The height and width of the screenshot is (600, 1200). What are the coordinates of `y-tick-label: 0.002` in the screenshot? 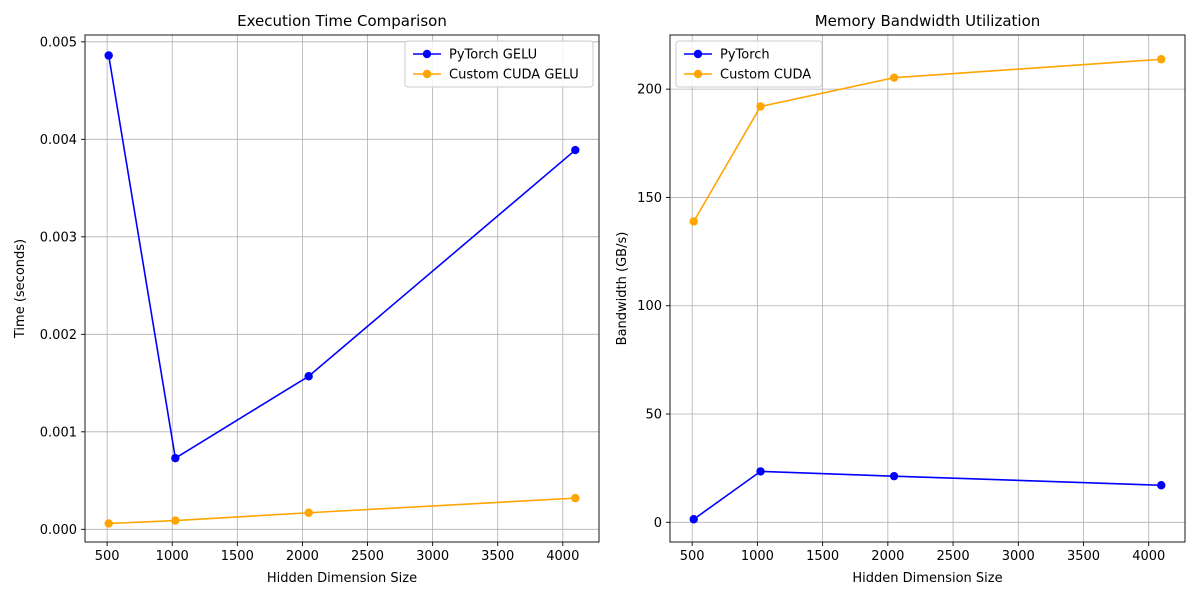 It's located at (58, 335).